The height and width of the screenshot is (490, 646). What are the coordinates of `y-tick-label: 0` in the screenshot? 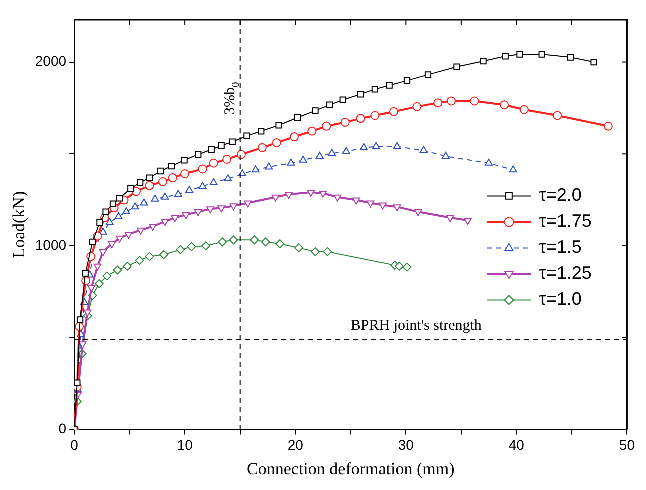 It's located at (62, 428).